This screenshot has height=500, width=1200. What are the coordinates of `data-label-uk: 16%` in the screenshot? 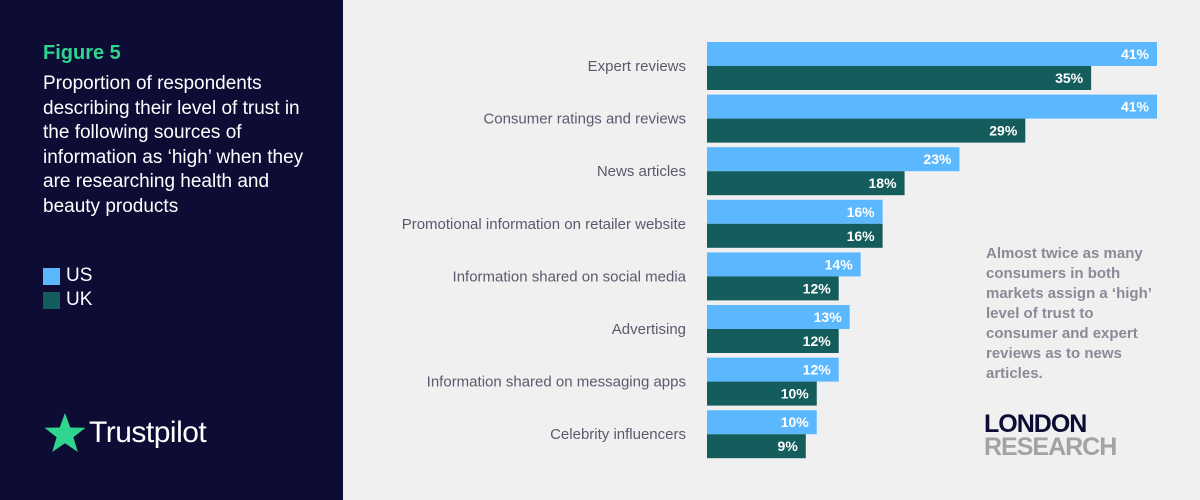 It's located at (861, 236).